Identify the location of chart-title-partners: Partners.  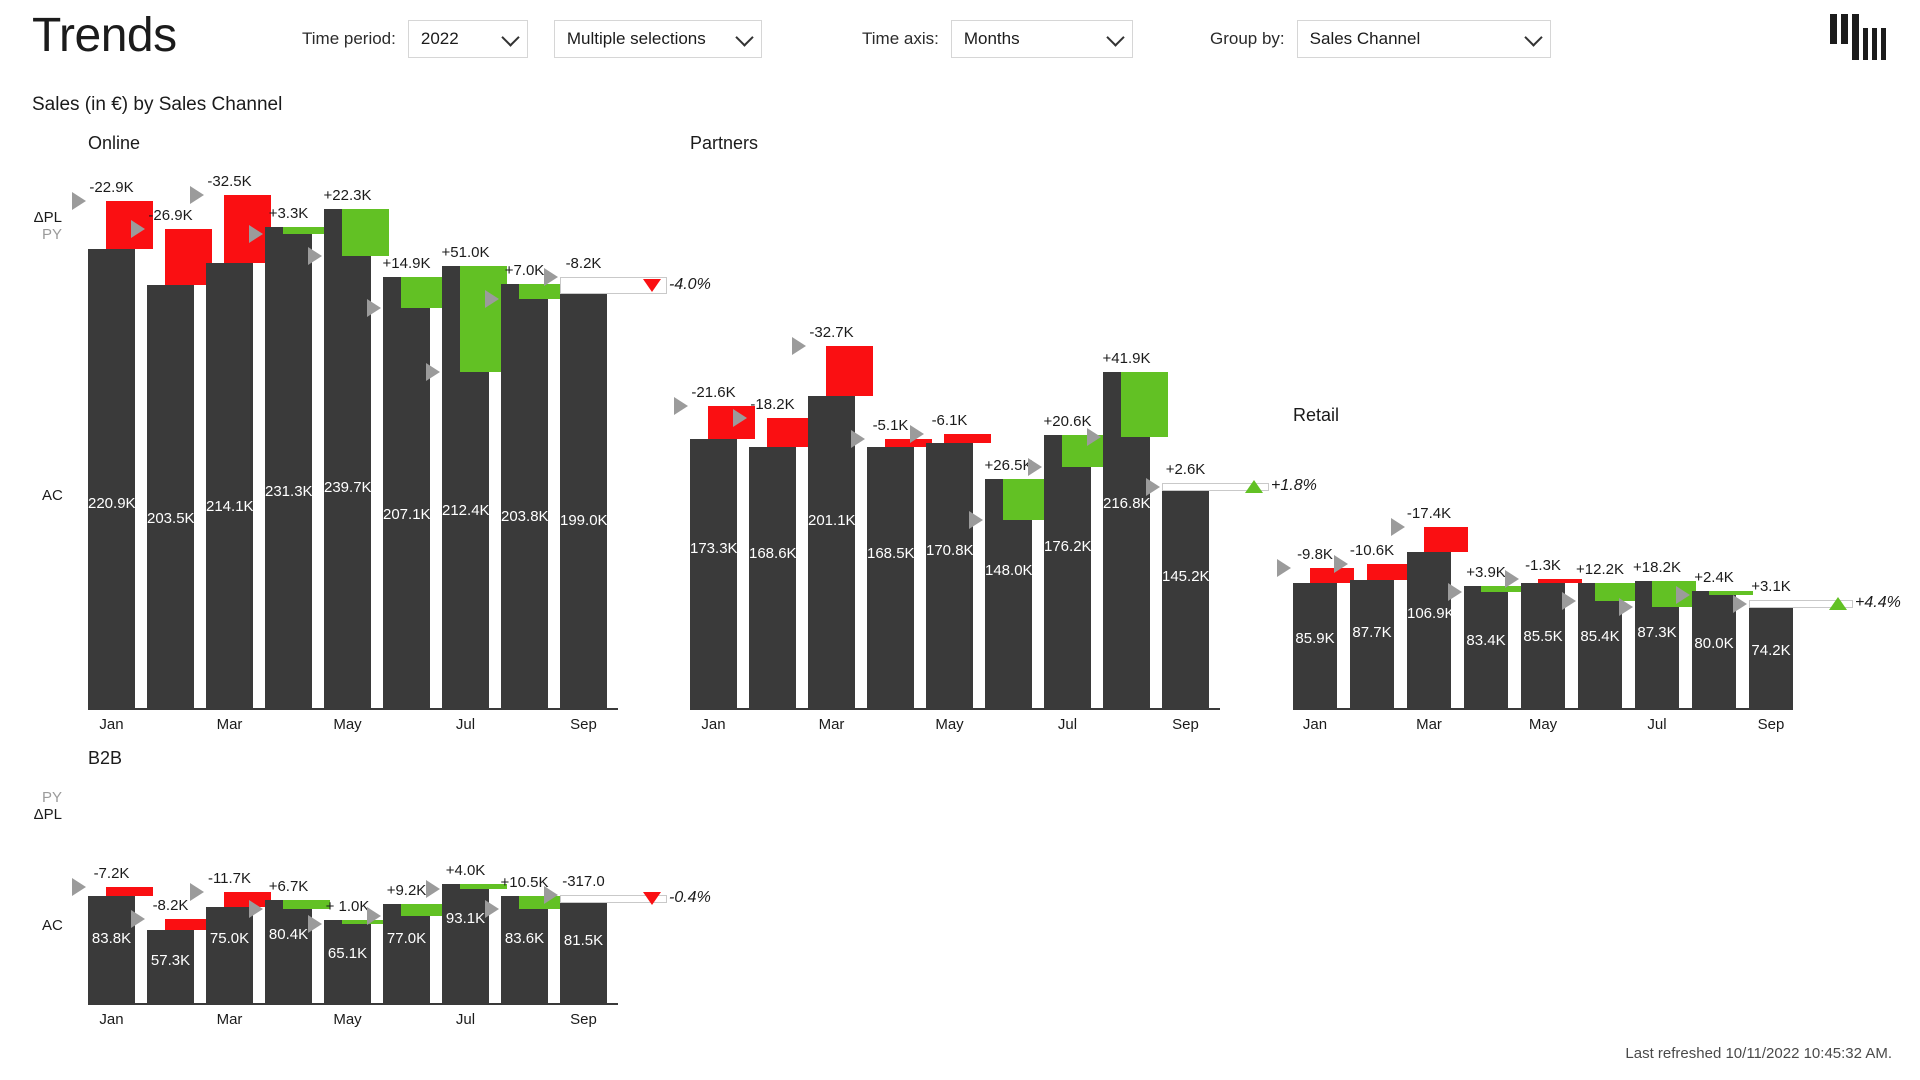
(724, 143).